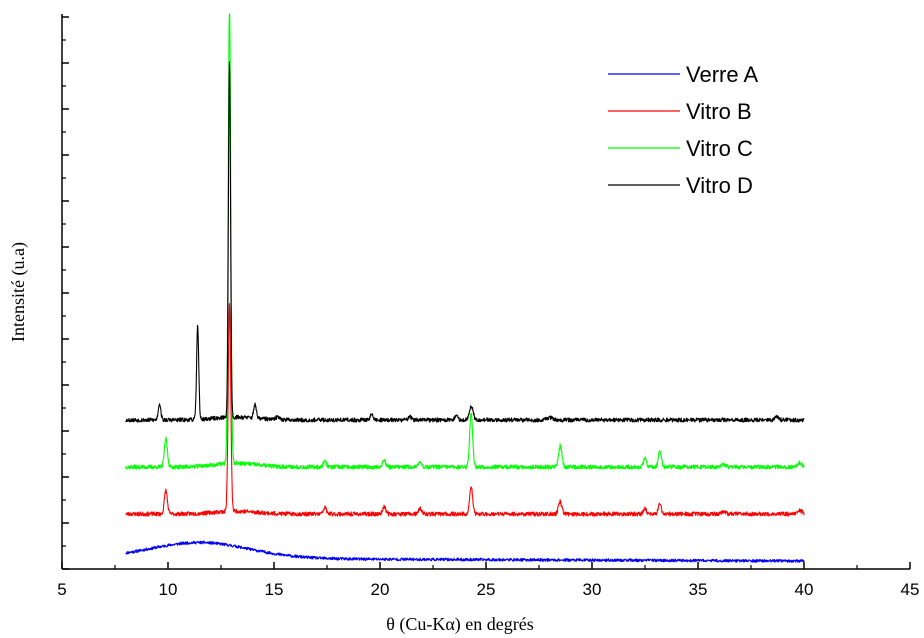 This screenshot has width=924, height=638. Describe the element at coordinates (719, 148) in the screenshot. I see `legend-label: Vitro C` at that location.